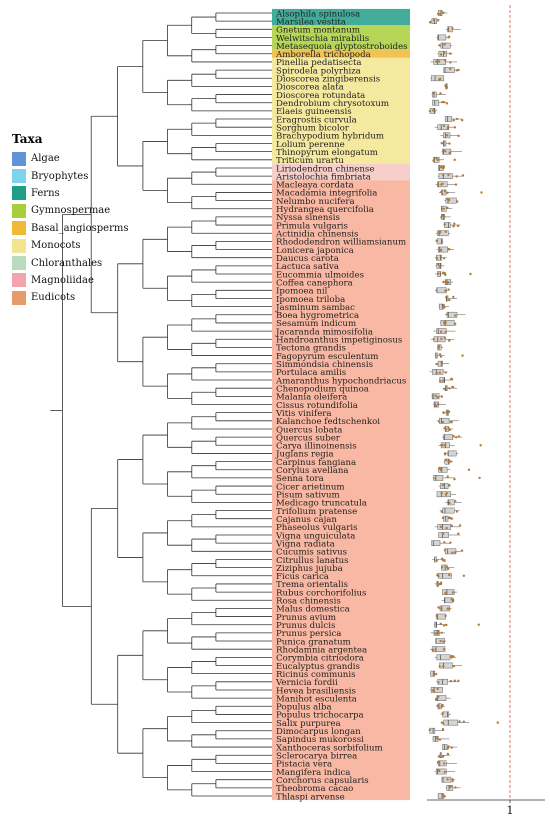  What do you see at coordinates (341, 243) in the screenshot?
I see `species-label: Rhododendron williamsianum` at bounding box center [341, 243].